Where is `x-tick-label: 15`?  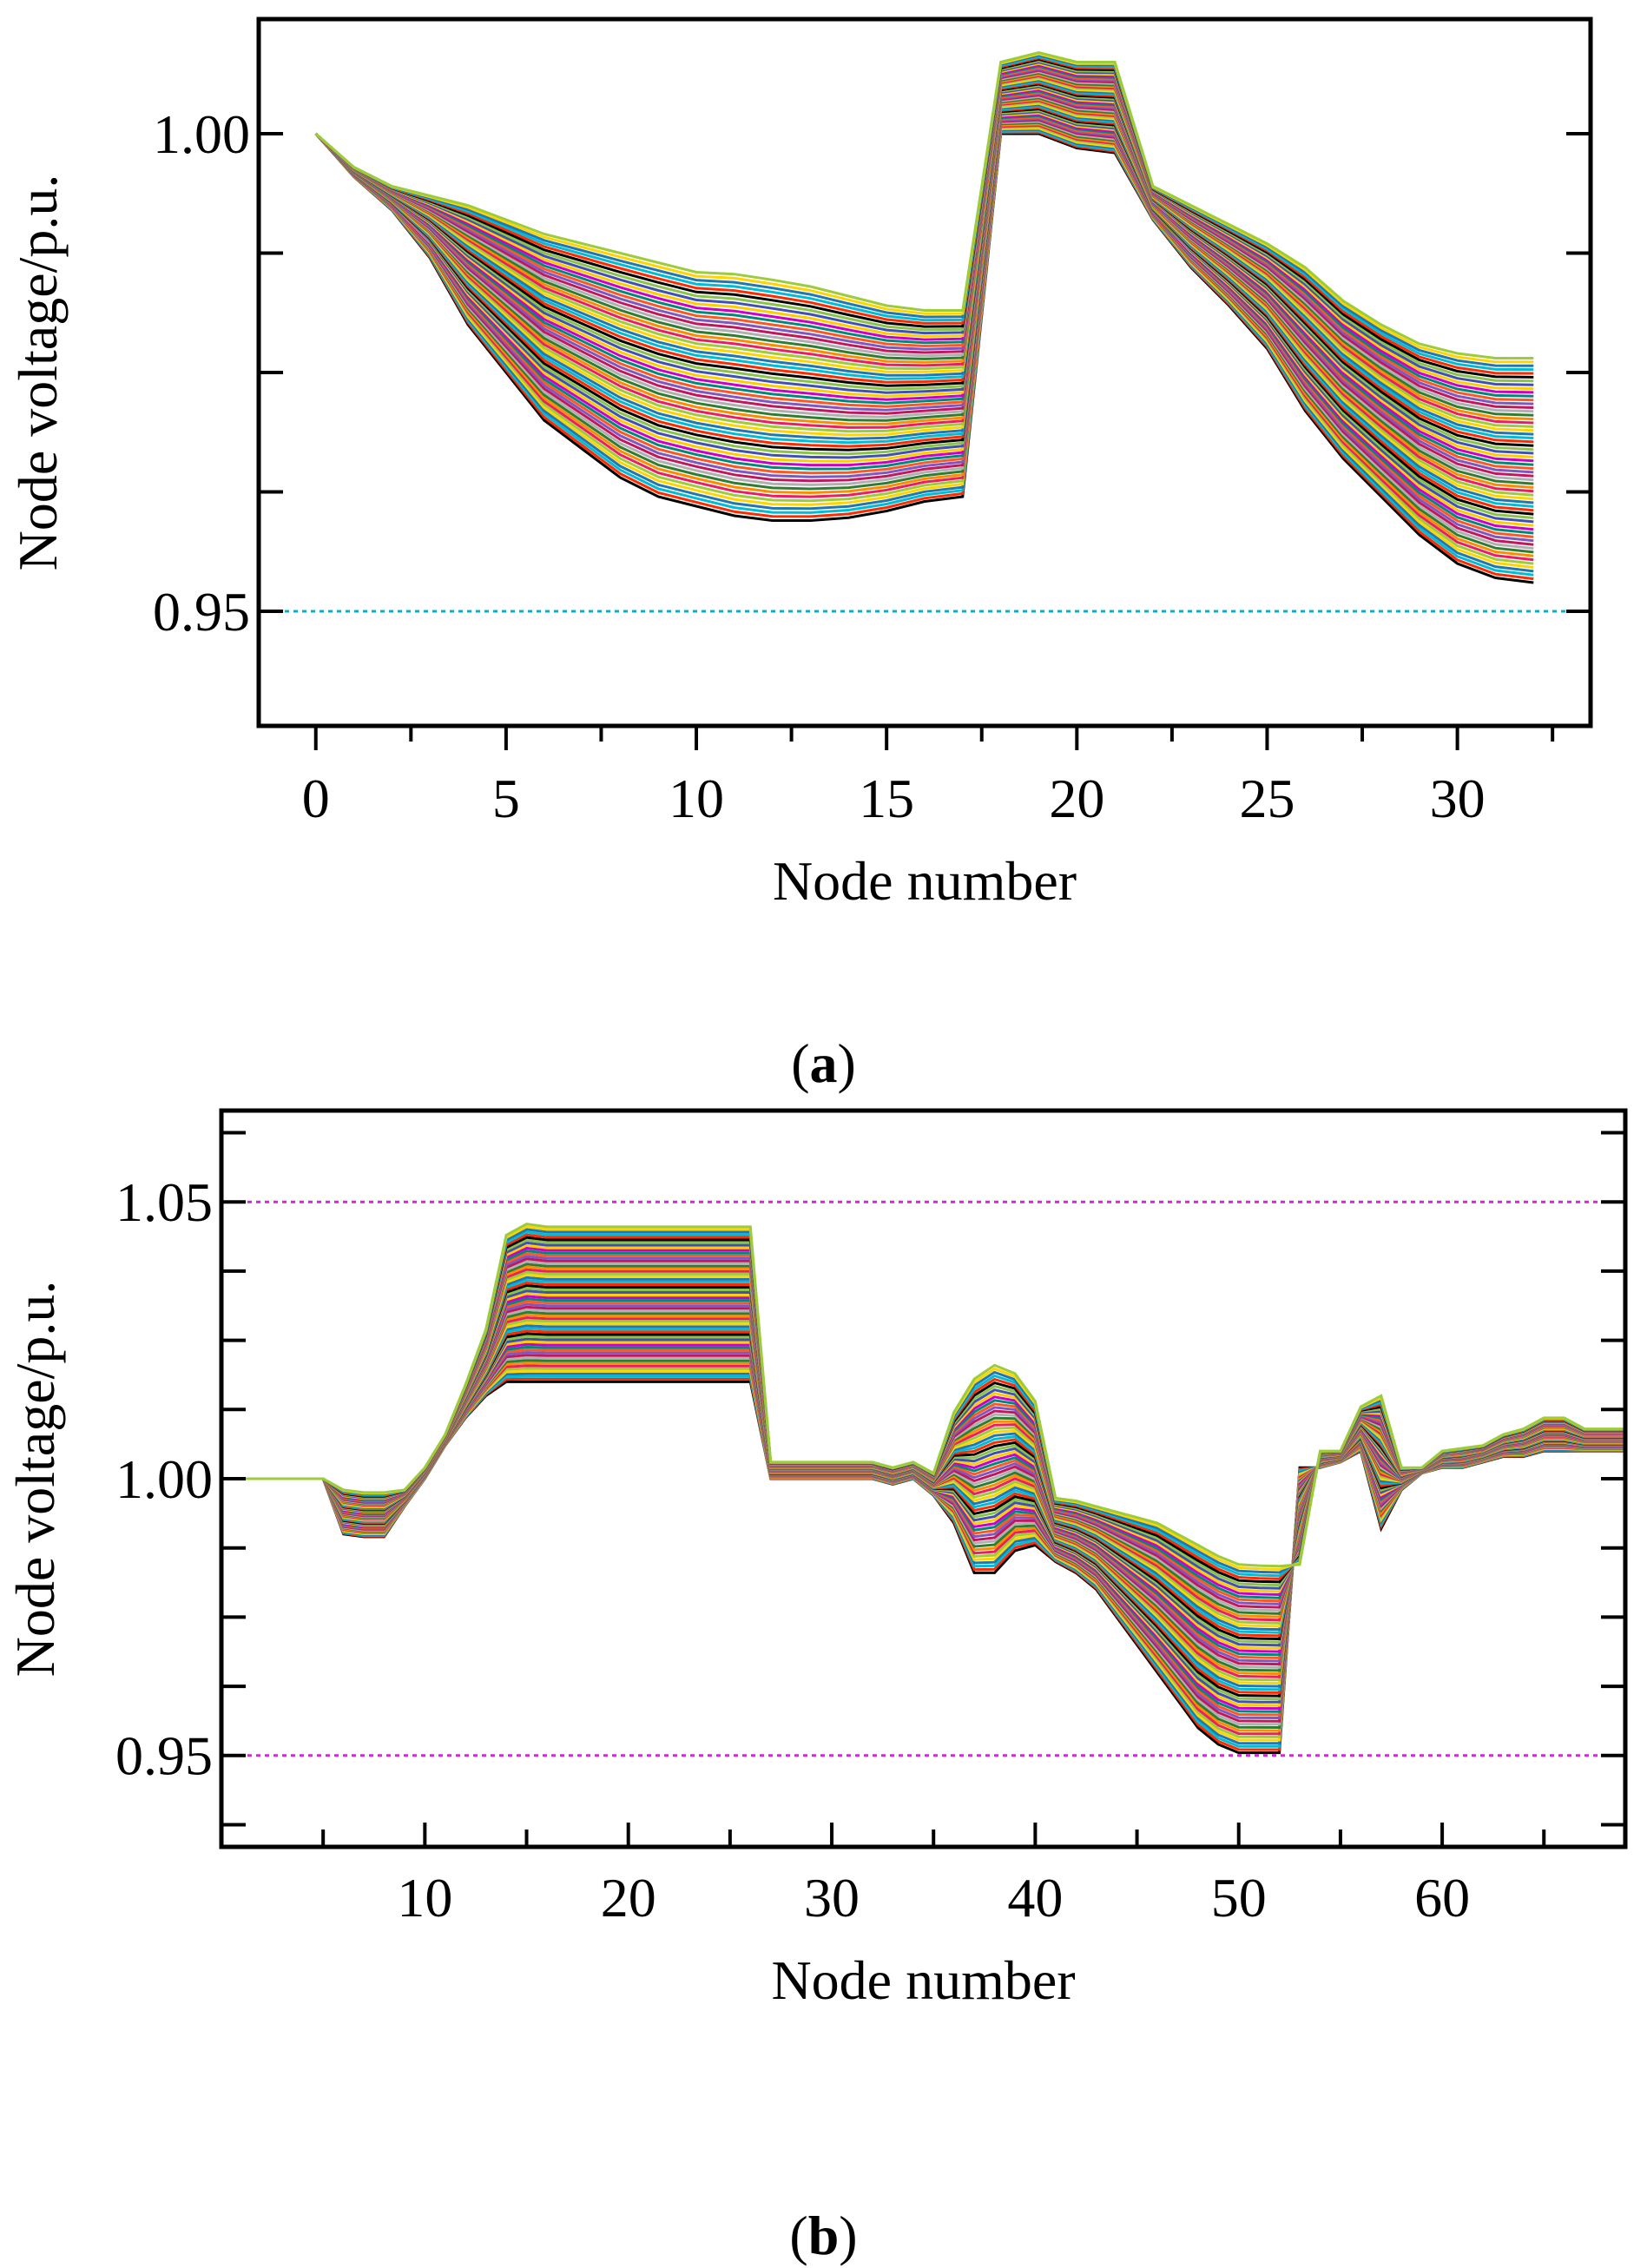
x-tick-label: 15 is located at coordinates (887, 799).